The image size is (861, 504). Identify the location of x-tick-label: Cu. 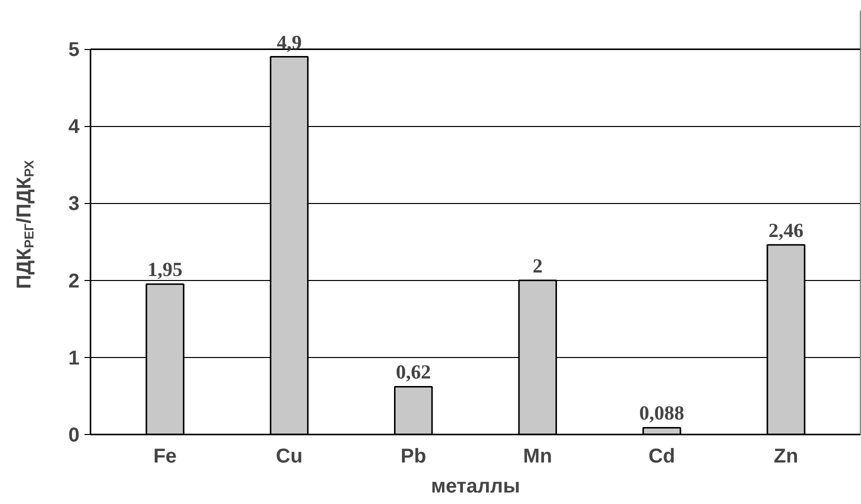
(289, 457).